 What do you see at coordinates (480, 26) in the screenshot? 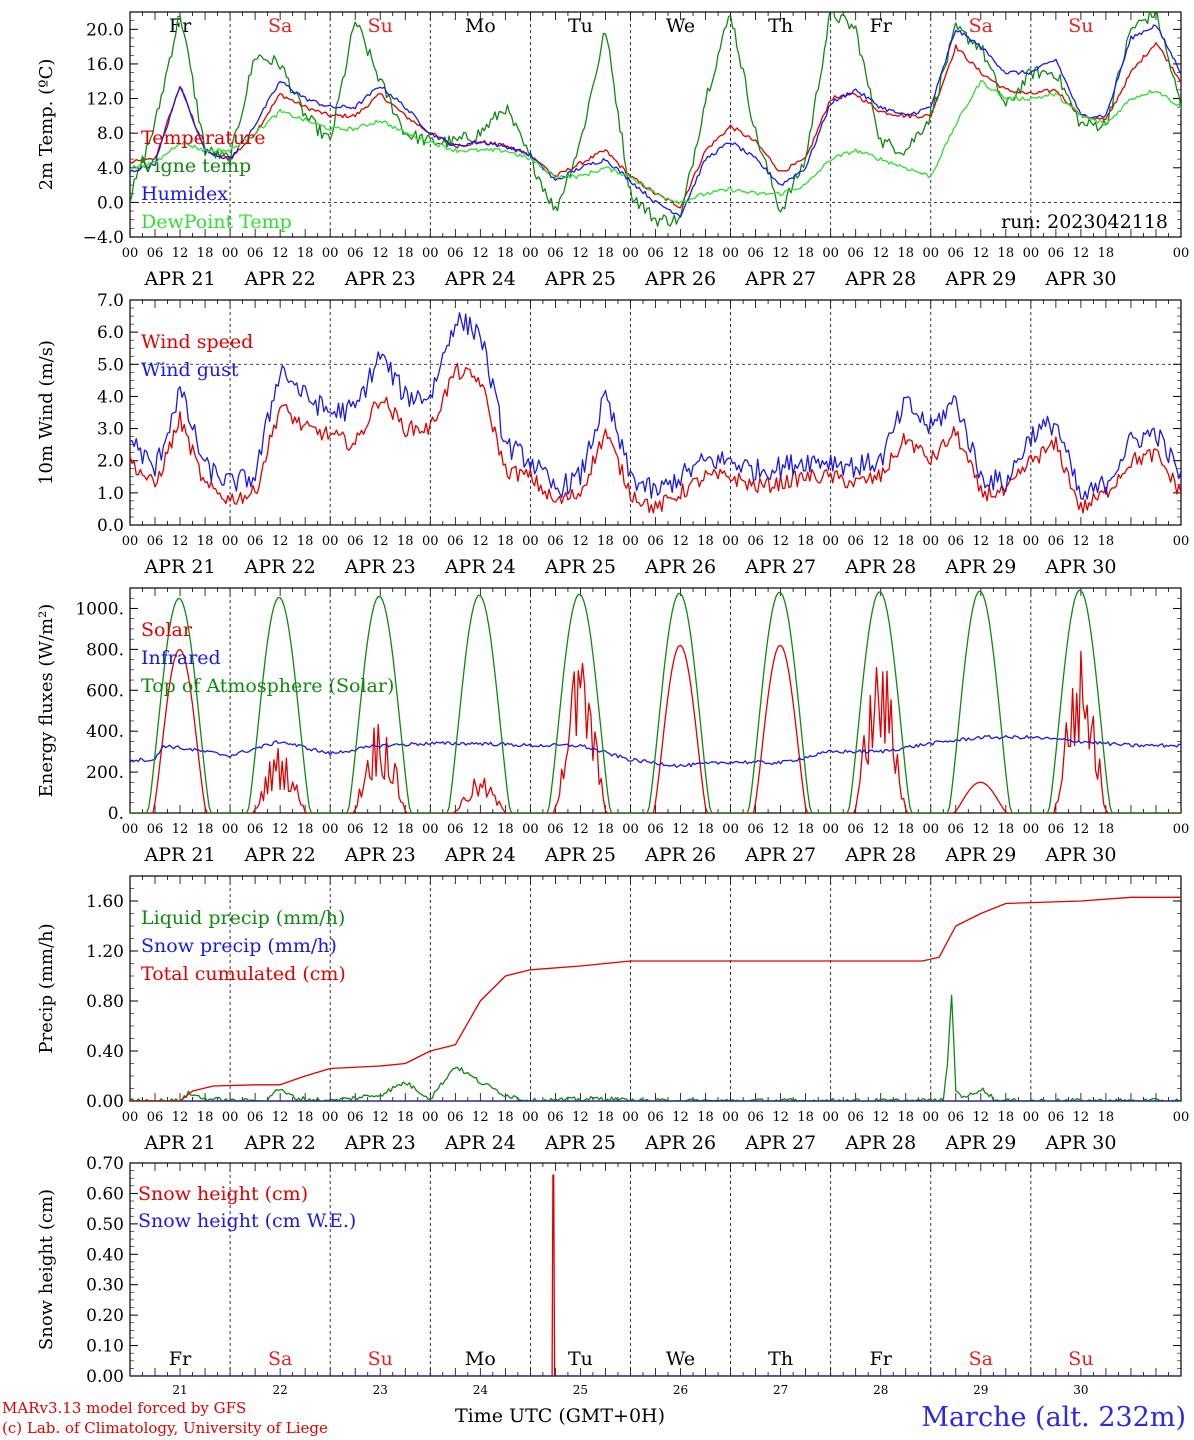
I see `weekday-label: Mo` at bounding box center [480, 26].